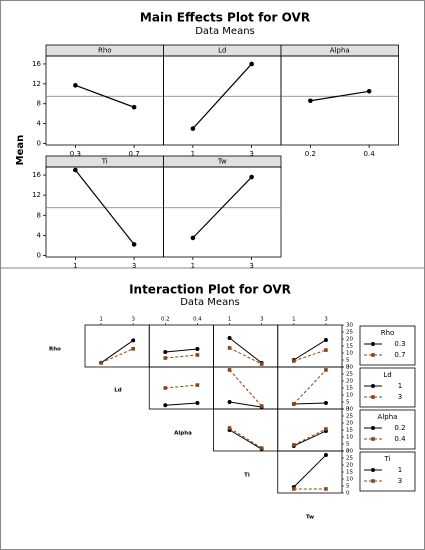 This screenshot has width=425, height=550. I want to click on y-axis-label: Mean, so click(20, 150).